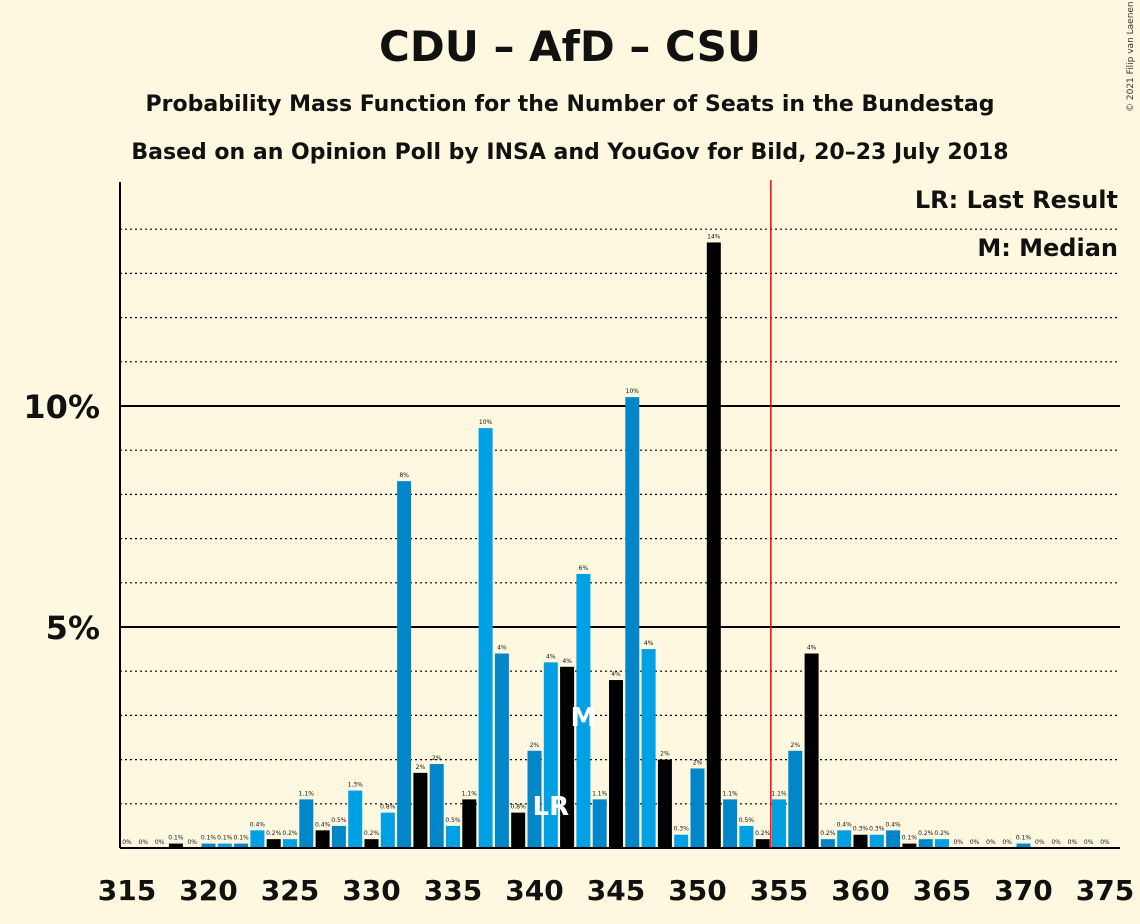  What do you see at coordinates (910, 838) in the screenshot?
I see `data-label-seat-363: 0.1%` at bounding box center [910, 838].